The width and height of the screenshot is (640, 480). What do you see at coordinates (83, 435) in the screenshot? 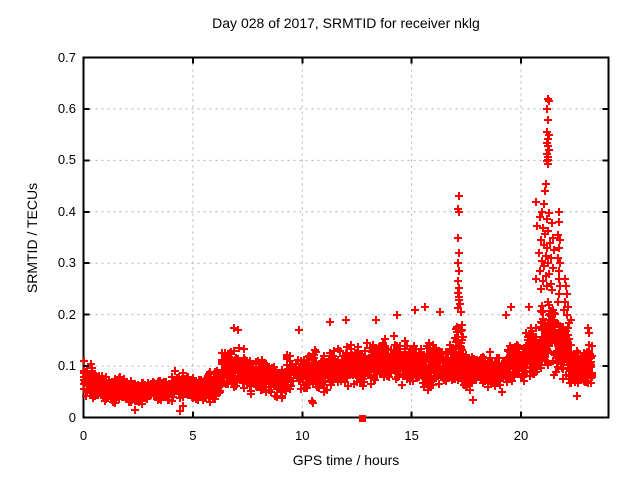
I see `x-tick-label: 0` at bounding box center [83, 435].